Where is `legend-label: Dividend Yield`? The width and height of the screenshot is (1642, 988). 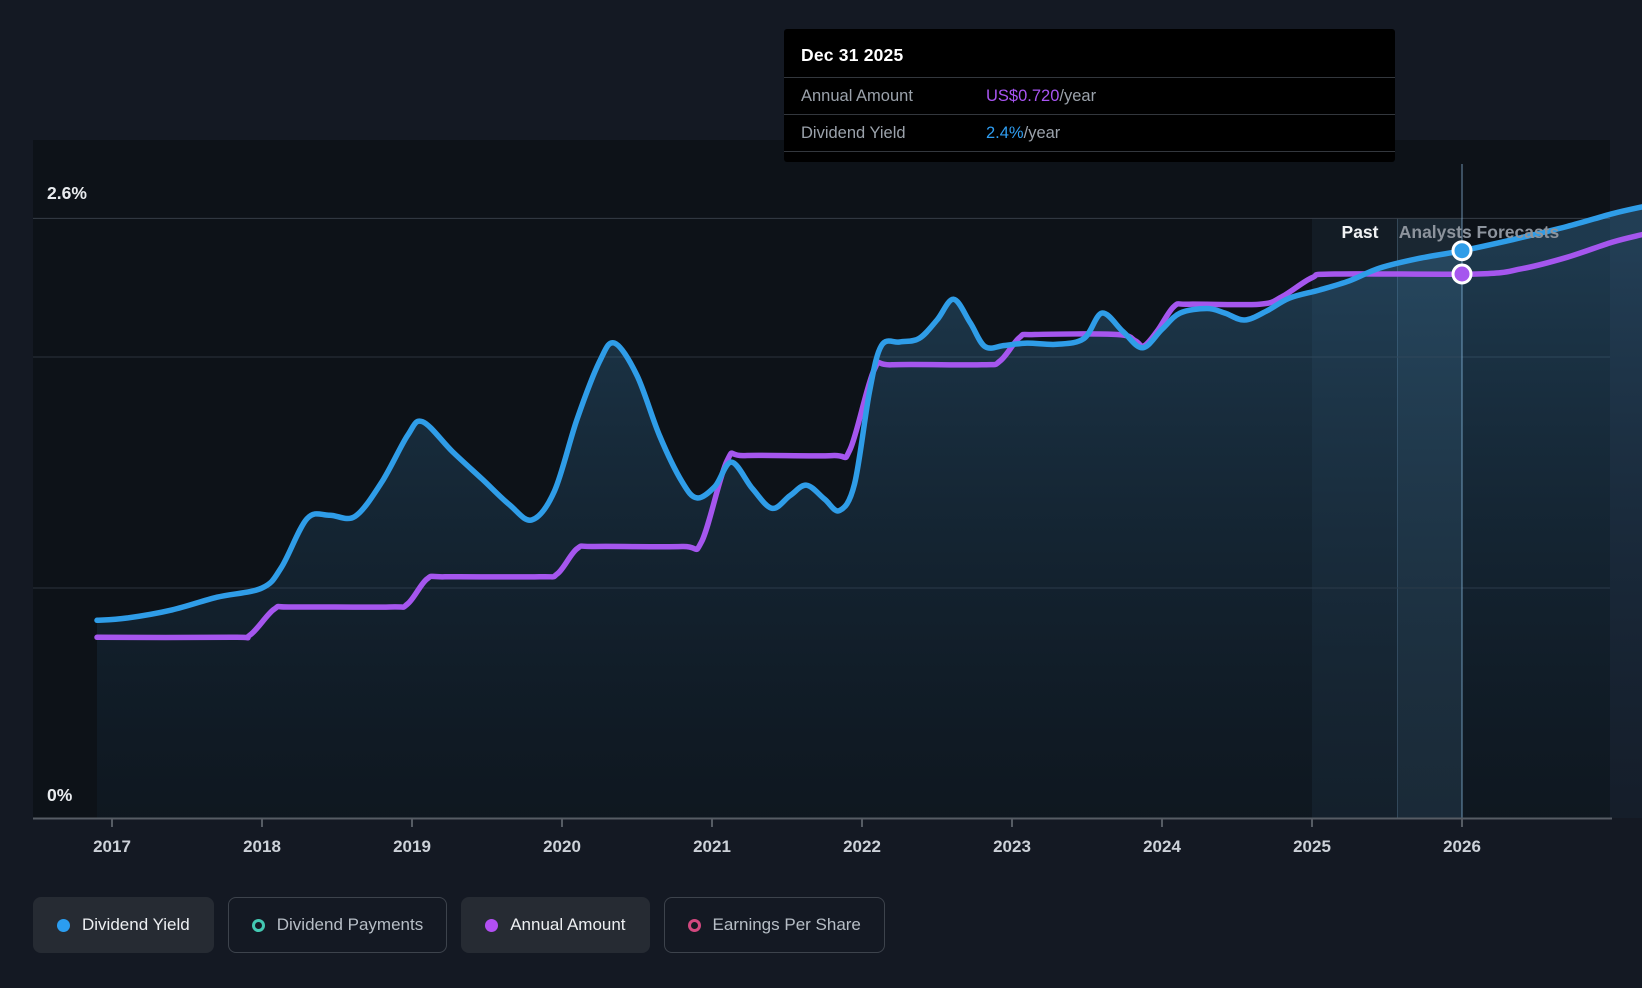 legend-label: Dividend Yield is located at coordinates (136, 924).